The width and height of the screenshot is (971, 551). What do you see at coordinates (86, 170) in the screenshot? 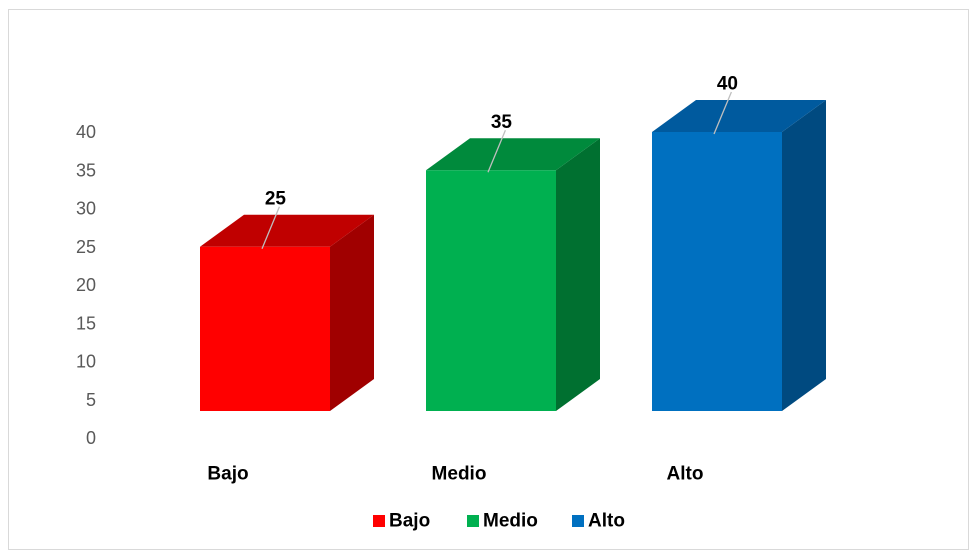
I see `y-tick-label: 35` at bounding box center [86, 170].